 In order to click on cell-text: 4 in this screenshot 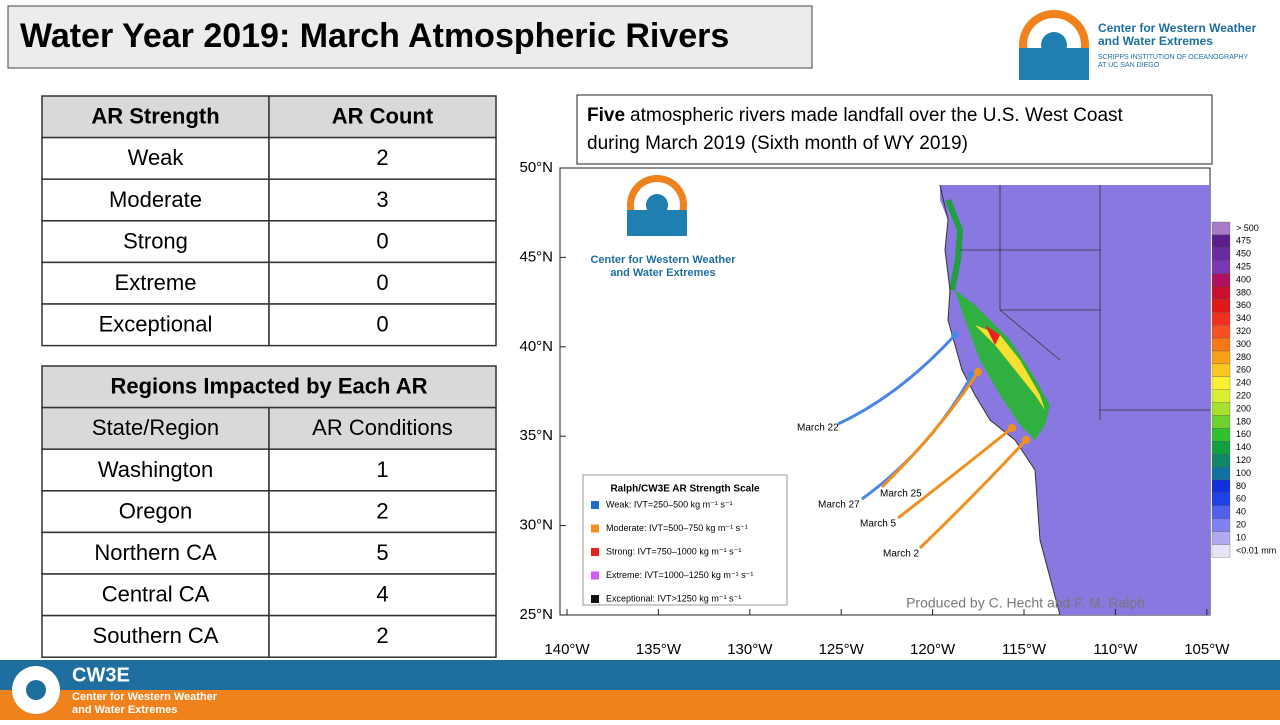, I will do `click(382, 594)`.